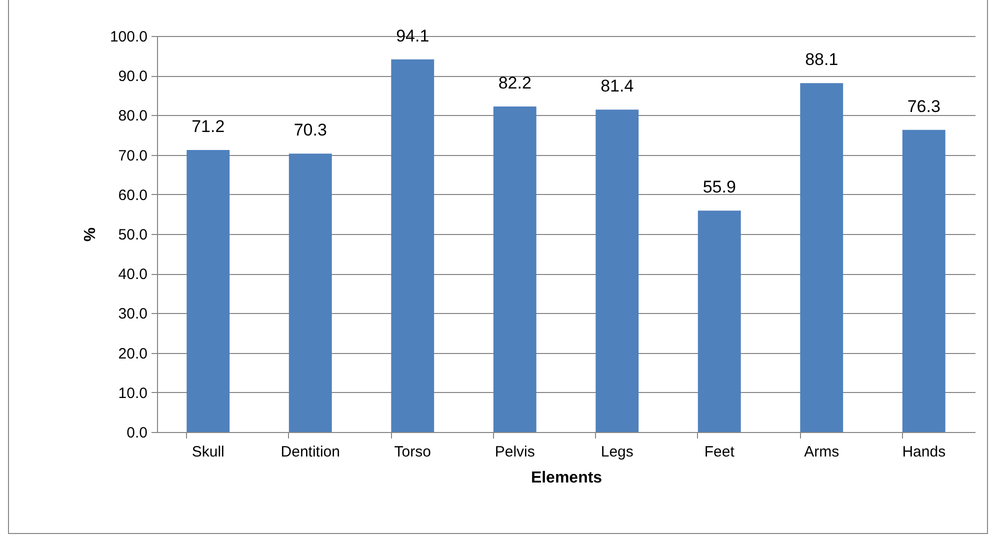  Describe the element at coordinates (719, 187) in the screenshot. I see `data-label: 55.9` at that location.